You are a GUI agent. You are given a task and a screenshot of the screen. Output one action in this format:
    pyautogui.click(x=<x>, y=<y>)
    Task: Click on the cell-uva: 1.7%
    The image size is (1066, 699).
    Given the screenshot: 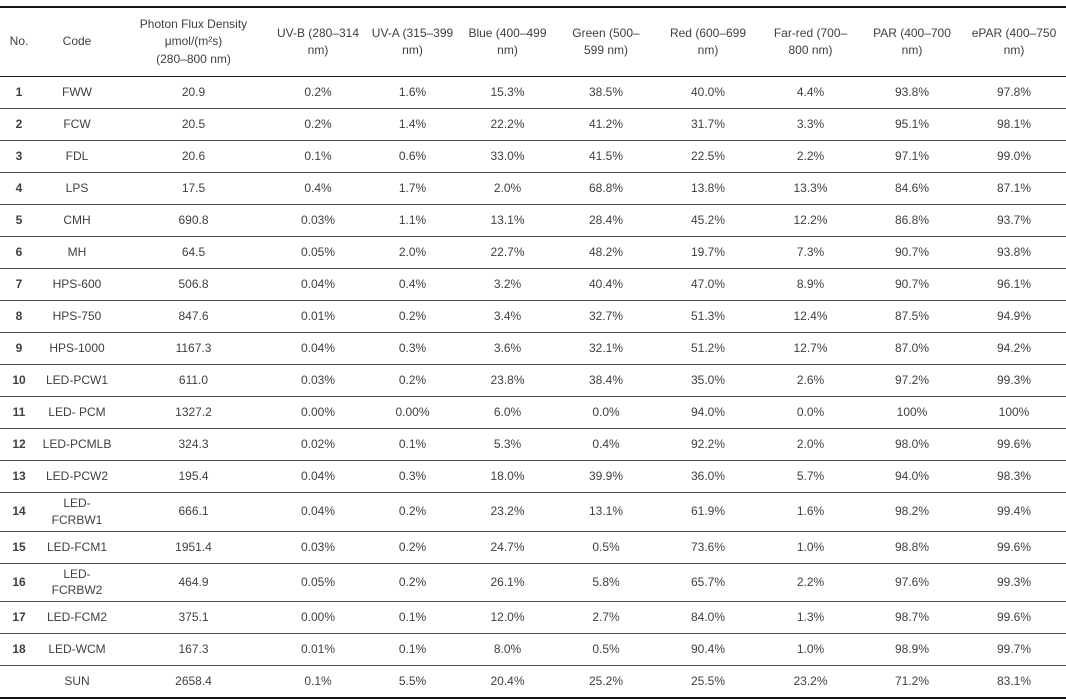 What is the action you would take?
    pyautogui.click(x=412, y=188)
    